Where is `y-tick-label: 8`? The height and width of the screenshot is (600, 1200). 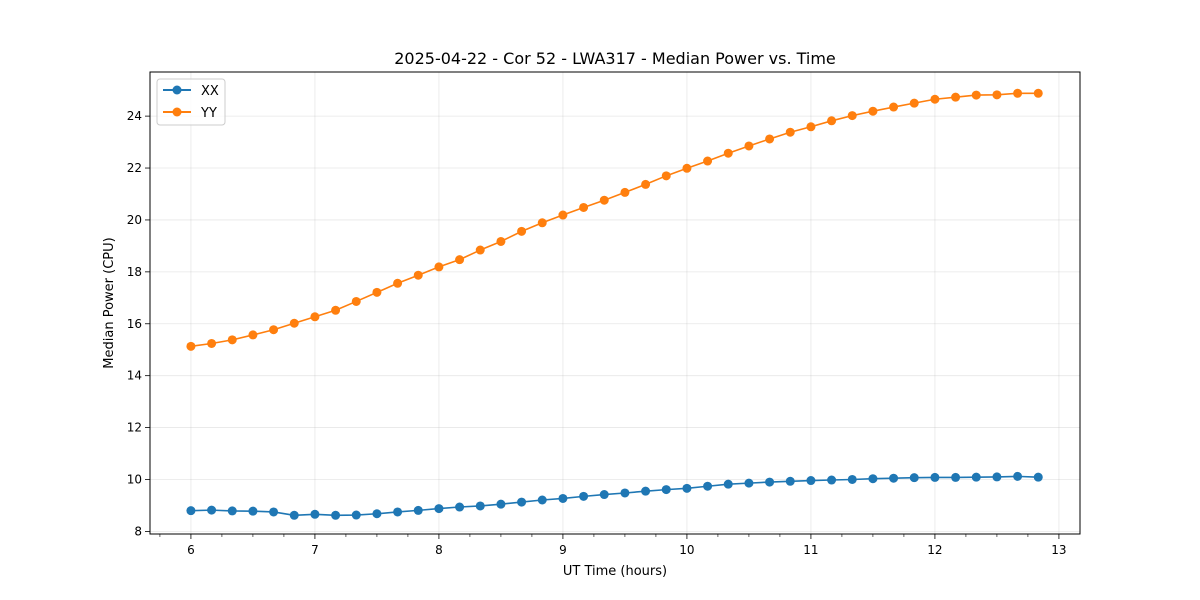 y-tick-label: 8 is located at coordinates (138, 531).